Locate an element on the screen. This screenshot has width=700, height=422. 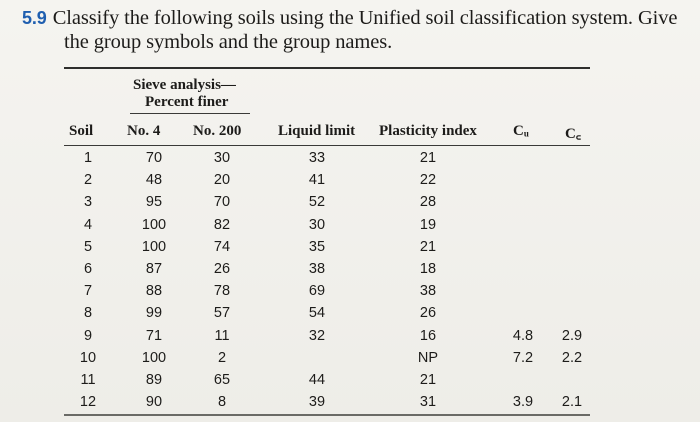
cell-cu: 4.8 is located at coordinates (523, 335).